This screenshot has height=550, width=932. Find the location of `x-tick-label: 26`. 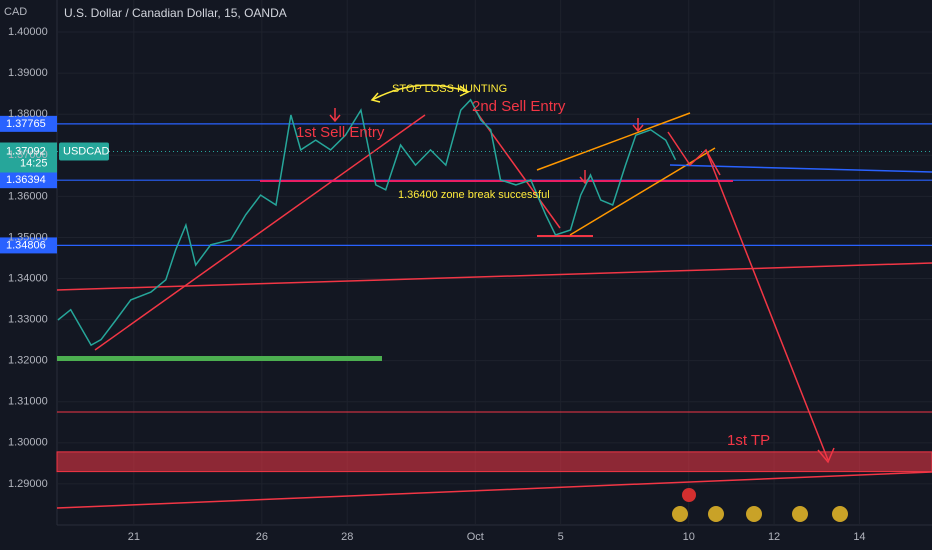

x-tick-label: 26 is located at coordinates (262, 537).